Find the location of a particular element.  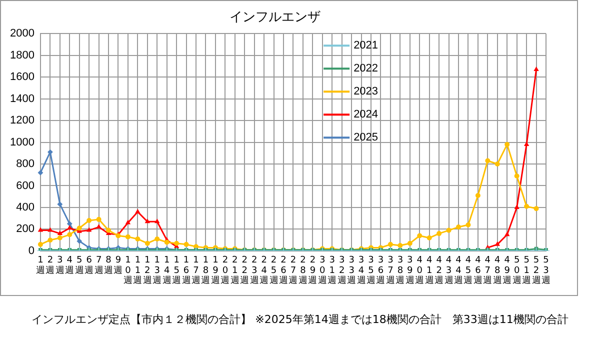

y-tick-label: 1400 is located at coordinates (22, 98).